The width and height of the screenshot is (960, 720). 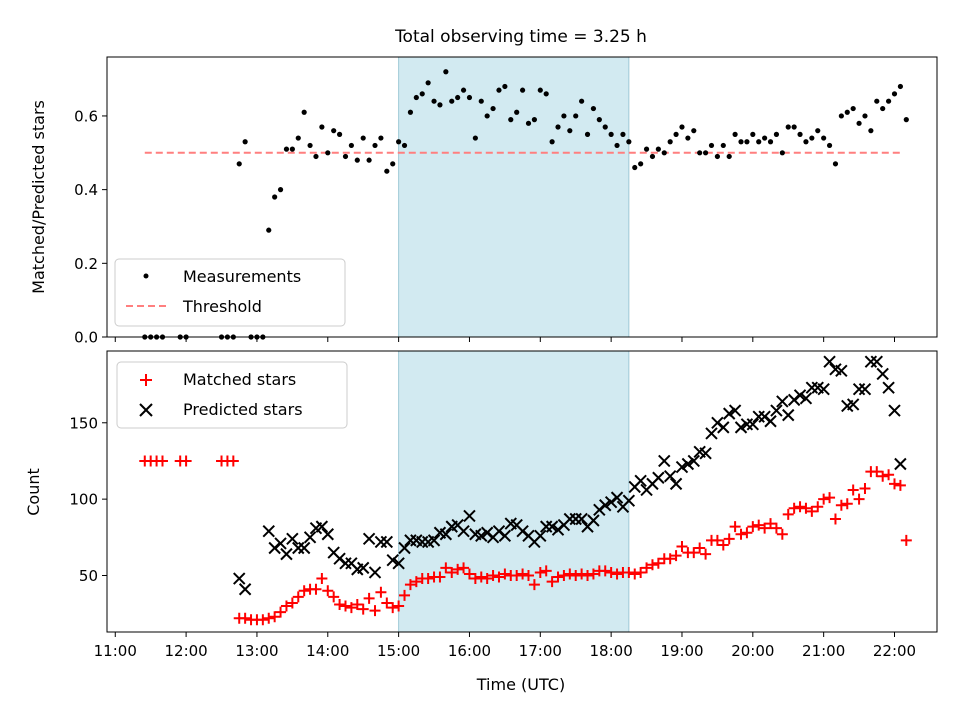 I want to click on count-x-tick-label: 15:00, so click(x=398, y=651).